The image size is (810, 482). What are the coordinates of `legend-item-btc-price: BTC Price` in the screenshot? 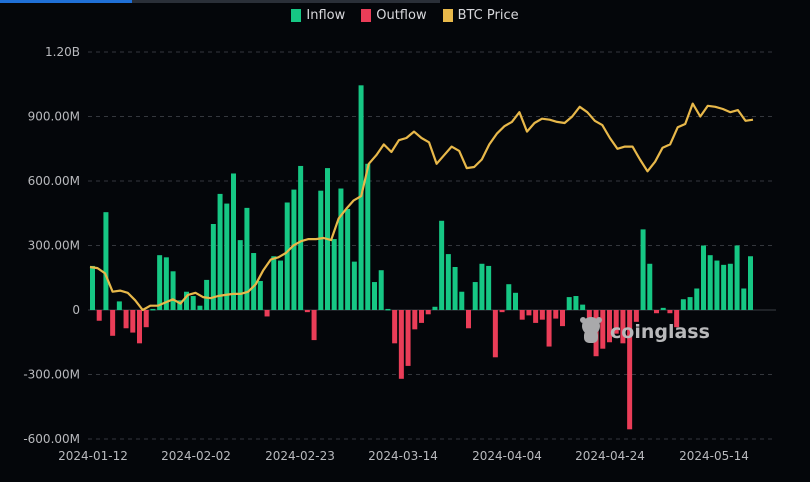 It's located at (480, 15).